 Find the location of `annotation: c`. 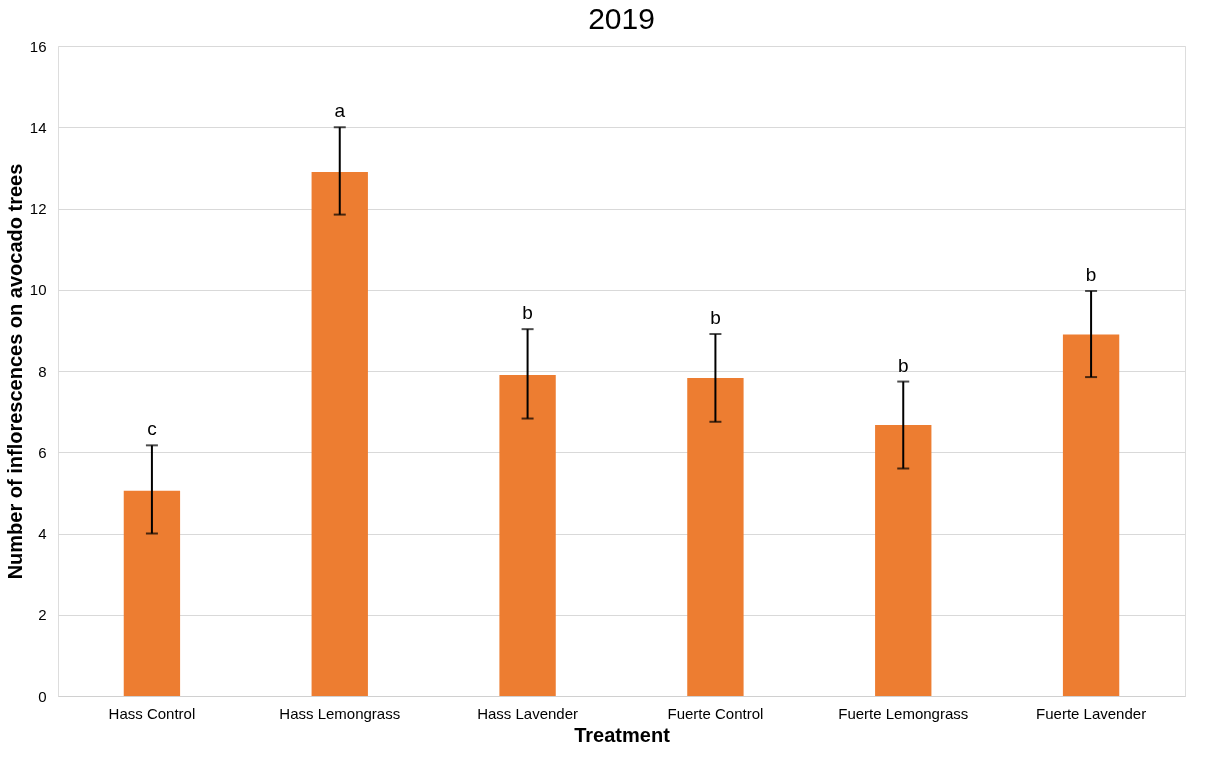

annotation: c is located at coordinates (152, 429).